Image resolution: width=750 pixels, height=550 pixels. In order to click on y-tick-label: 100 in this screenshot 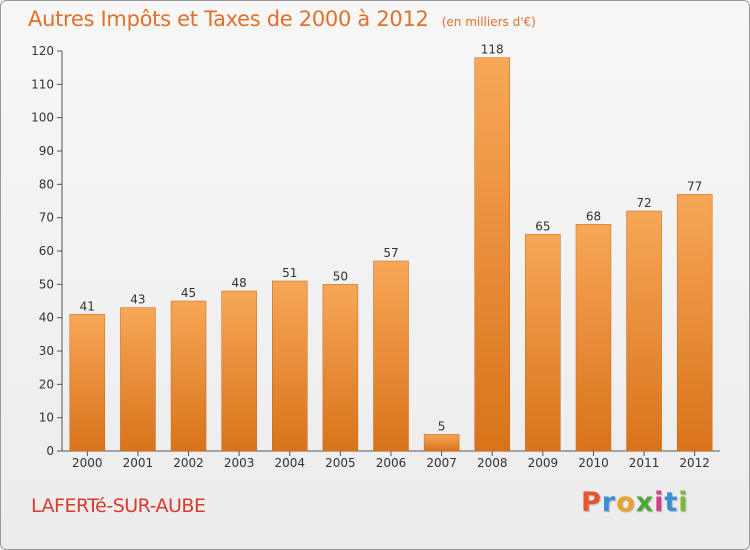, I will do `click(42, 118)`.